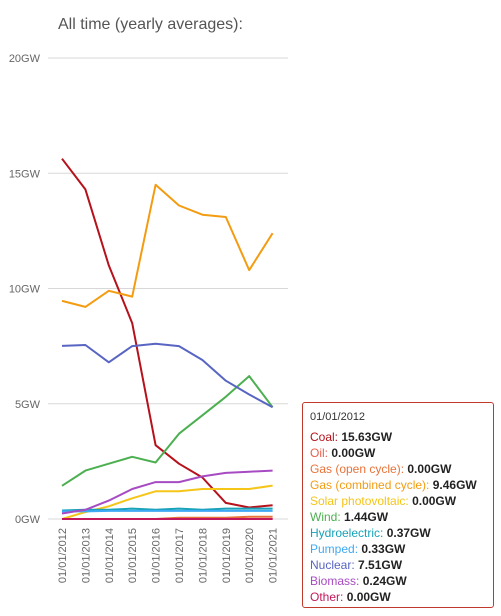 The width and height of the screenshot is (501, 616). Describe the element at coordinates (327, 597) in the screenshot. I see `tooltip-series-label: Other:` at that location.